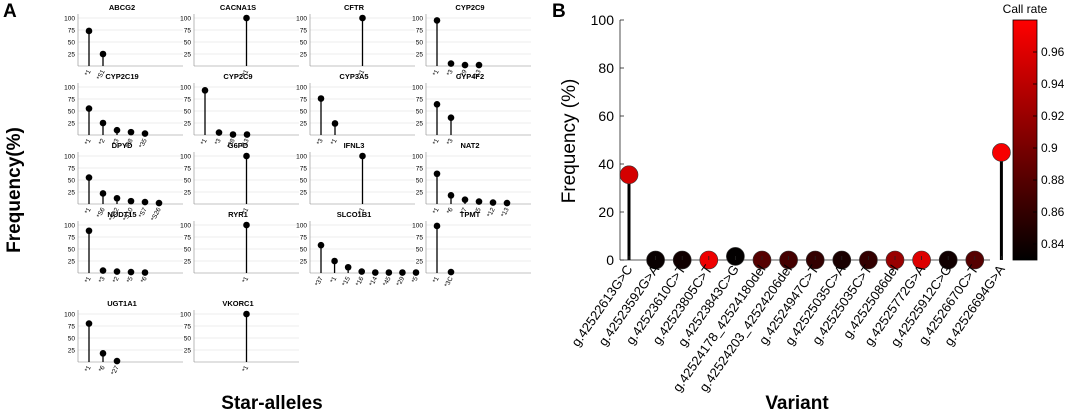 Image resolution: width=1065 pixels, height=416 pixels. Describe the element at coordinates (239, 247) in the screenshot. I see `subplot-ryr1: RYR1 25 50 75 100 *1` at that location.